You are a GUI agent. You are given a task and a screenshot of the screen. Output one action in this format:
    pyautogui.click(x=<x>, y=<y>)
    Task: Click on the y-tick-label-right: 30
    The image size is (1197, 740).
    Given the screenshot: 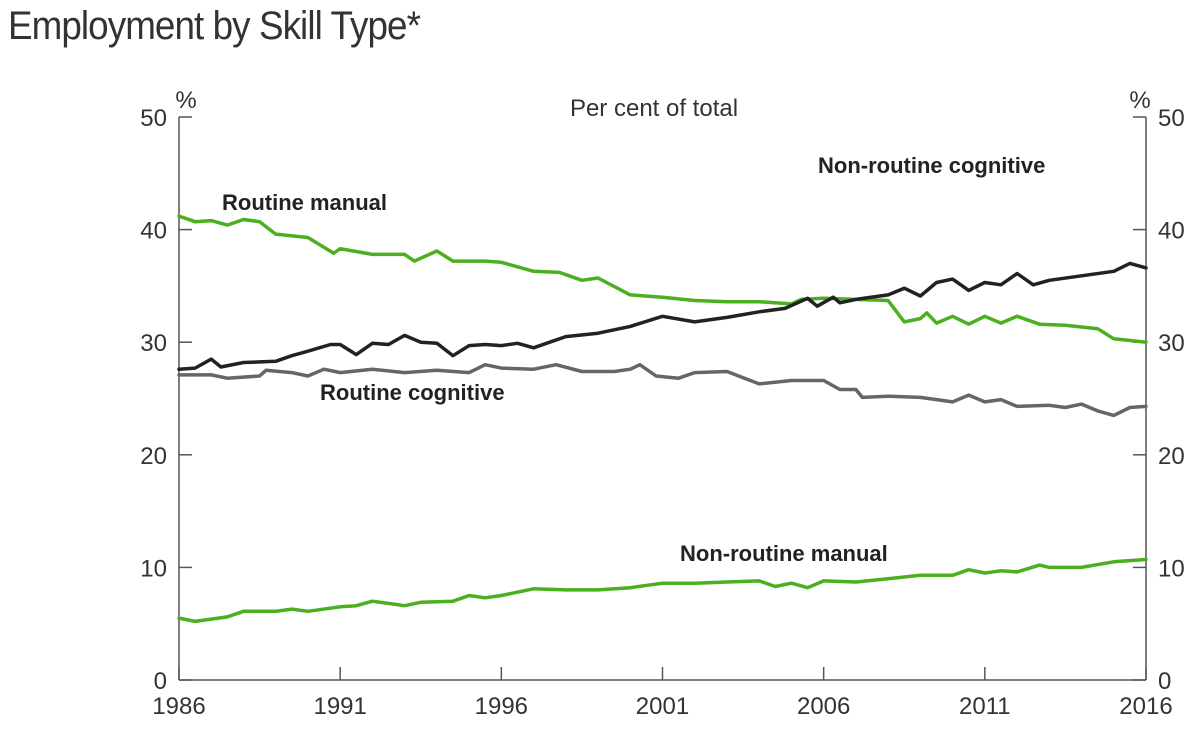 What is the action you would take?
    pyautogui.click(x=1171, y=343)
    